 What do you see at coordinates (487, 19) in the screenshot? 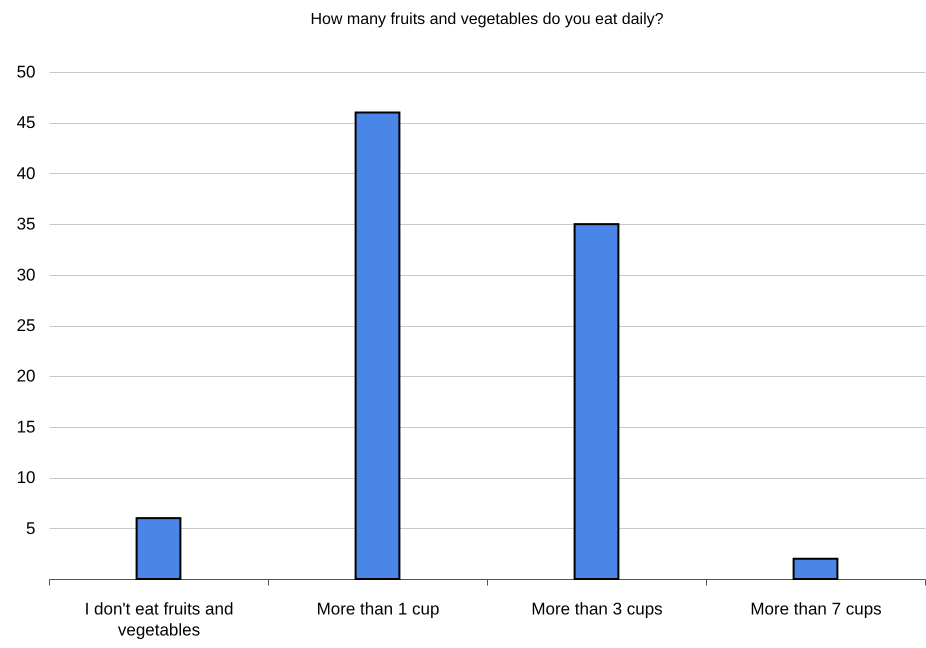
I see `chart-title: How many fruits and vegetables do you eat daily?` at bounding box center [487, 19].